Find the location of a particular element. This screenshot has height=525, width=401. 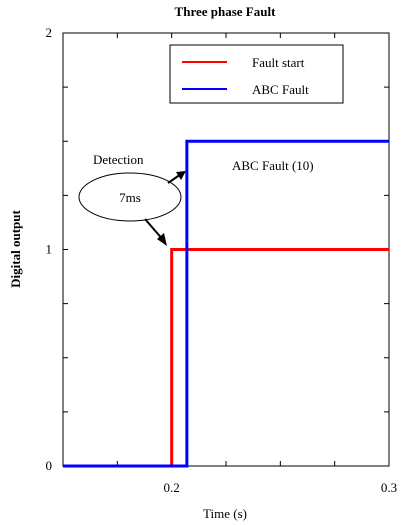

arrowhead-abc-fault is located at coordinates (181, 175).